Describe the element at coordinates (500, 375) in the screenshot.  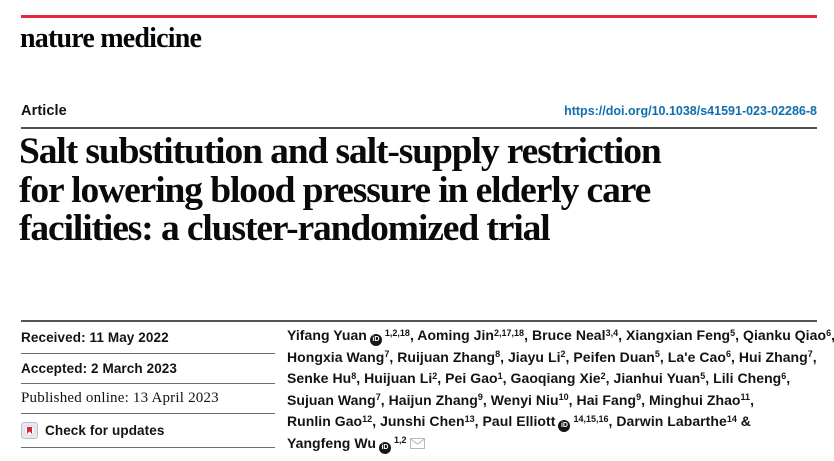
I see `author-affiliation-superscript: 1` at that location.